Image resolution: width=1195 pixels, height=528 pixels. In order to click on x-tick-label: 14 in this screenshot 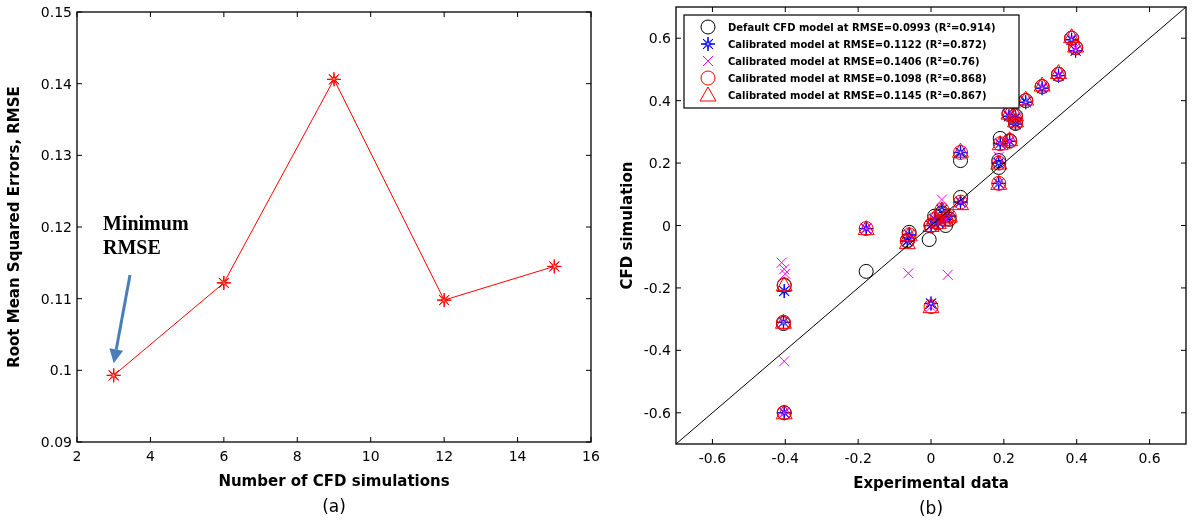, I will do `click(517, 456)`.